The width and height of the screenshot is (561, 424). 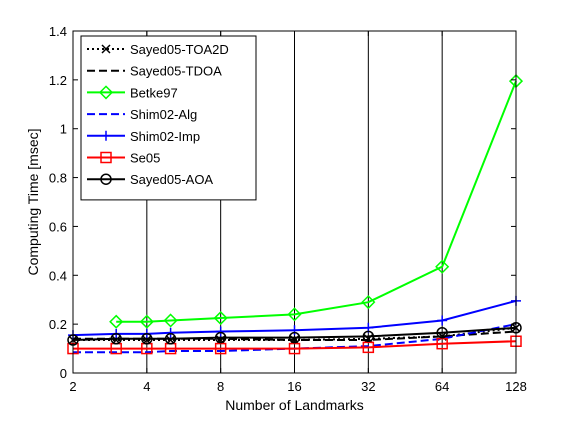 I want to click on legend-item-sayed05-tdoa: Sayed05-TDOA, so click(x=154, y=71).